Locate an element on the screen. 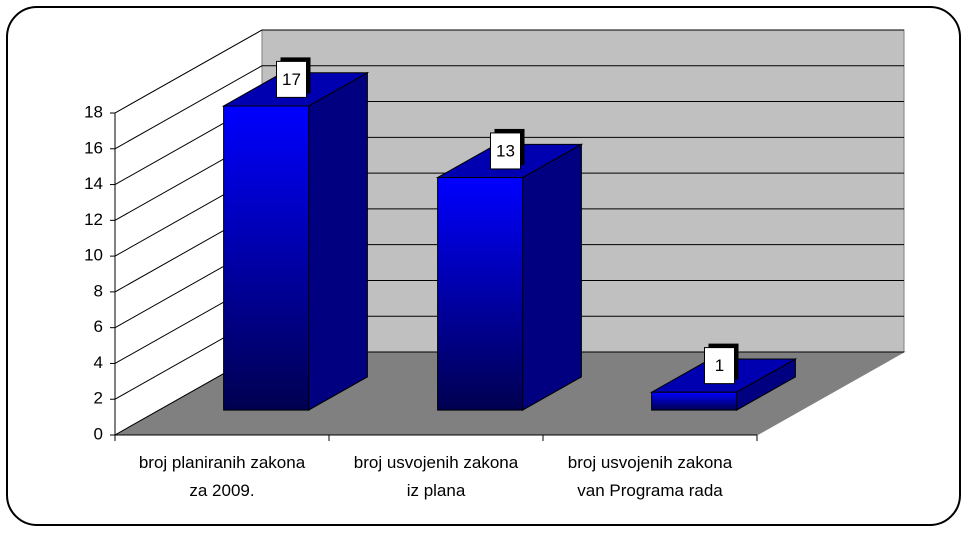 Image resolution: width=967 pixels, height=533 pixels. y-tick-label: 16 is located at coordinates (93, 147).